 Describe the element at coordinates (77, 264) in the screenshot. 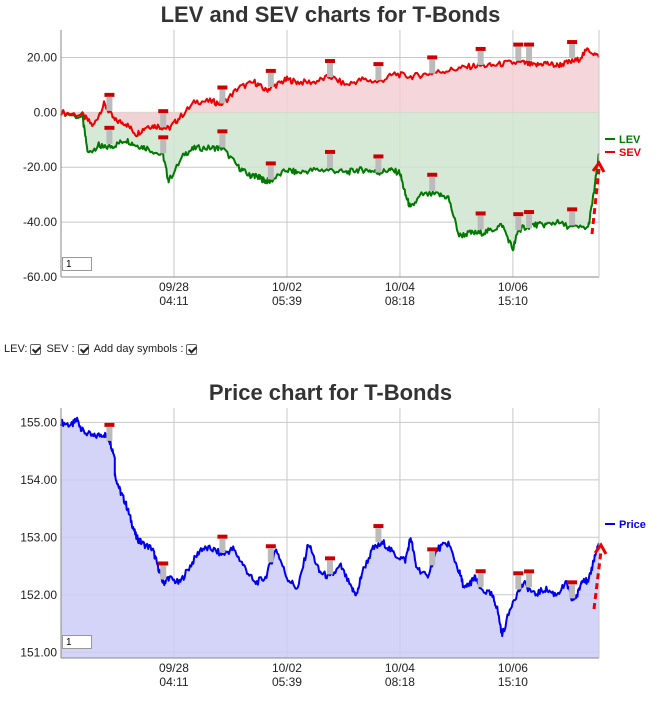

I see `lev-sev-zoom-input: 1` at that location.